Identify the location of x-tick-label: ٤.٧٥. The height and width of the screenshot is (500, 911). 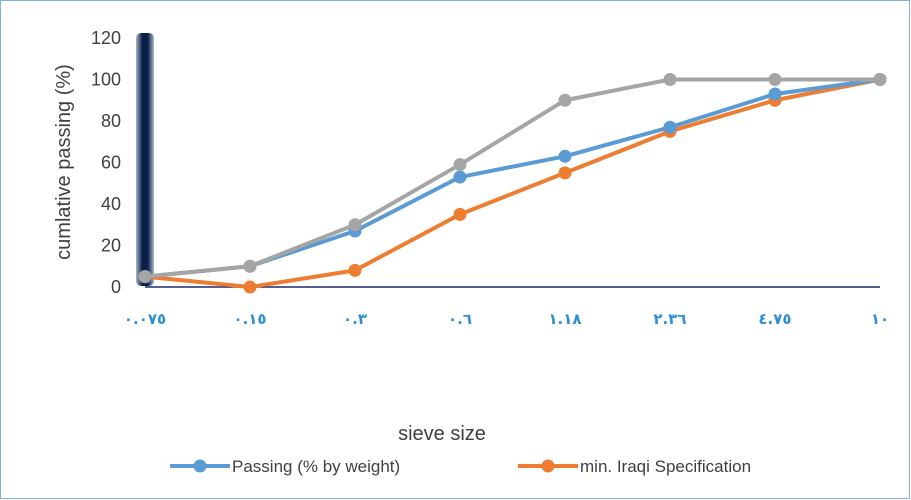
(774, 319).